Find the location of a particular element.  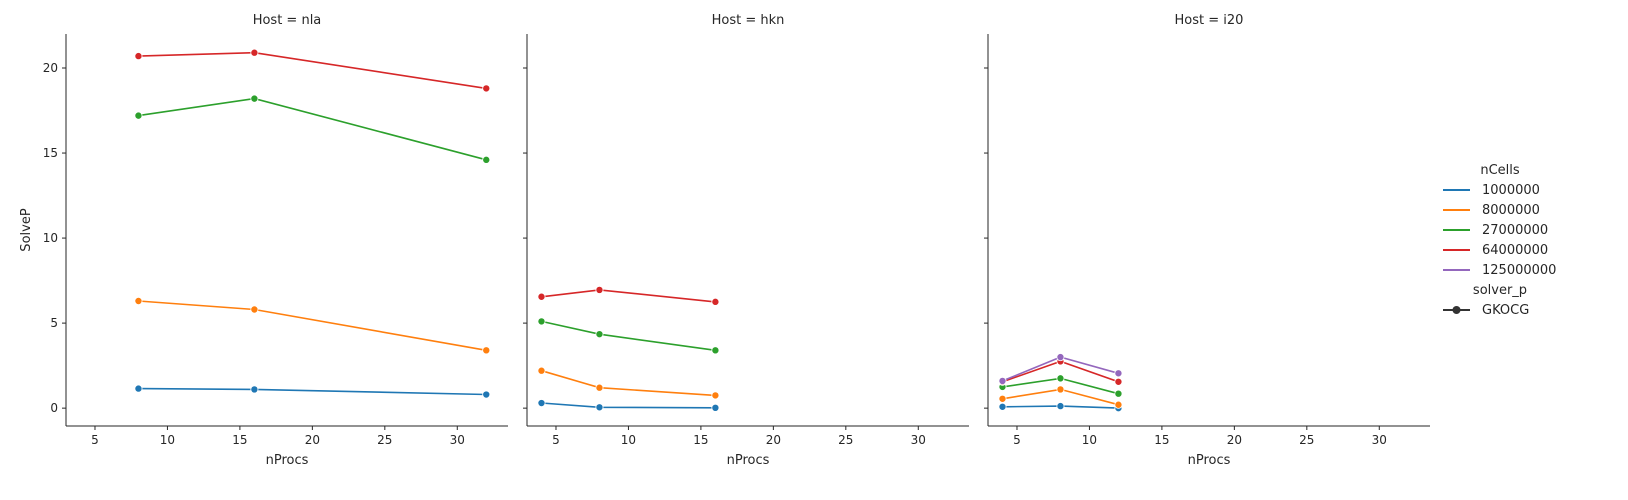

legend-label-3: 64000000 is located at coordinates (1515, 250).